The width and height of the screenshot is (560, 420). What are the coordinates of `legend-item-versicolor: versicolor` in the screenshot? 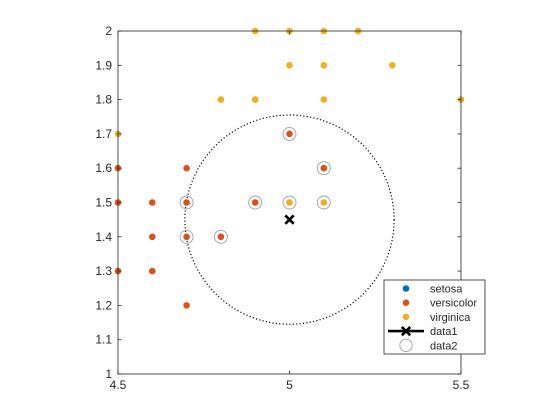 It's located at (439, 304).